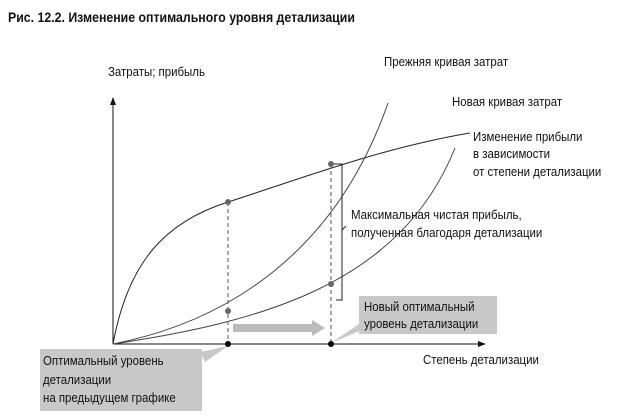 Image resolution: width=622 pixels, height=420 pixels. Describe the element at coordinates (537, 171) in the screenshot. I see `profit-label-3: от степени детализации` at that location.